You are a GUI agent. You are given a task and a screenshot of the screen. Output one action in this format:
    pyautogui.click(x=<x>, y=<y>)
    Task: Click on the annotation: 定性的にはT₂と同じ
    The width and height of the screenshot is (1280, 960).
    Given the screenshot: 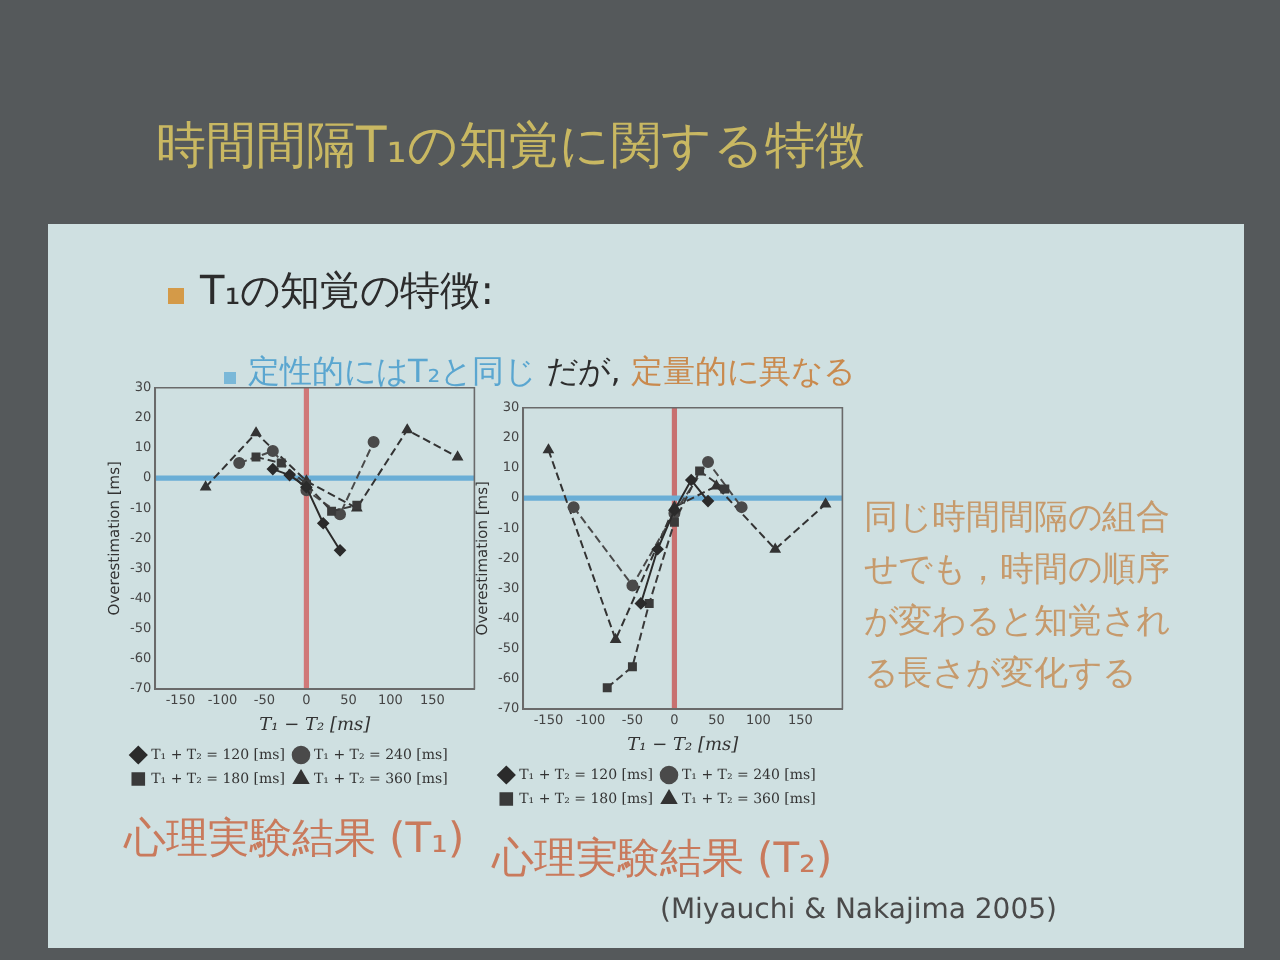 What is the action you would take?
    pyautogui.click(x=392, y=373)
    